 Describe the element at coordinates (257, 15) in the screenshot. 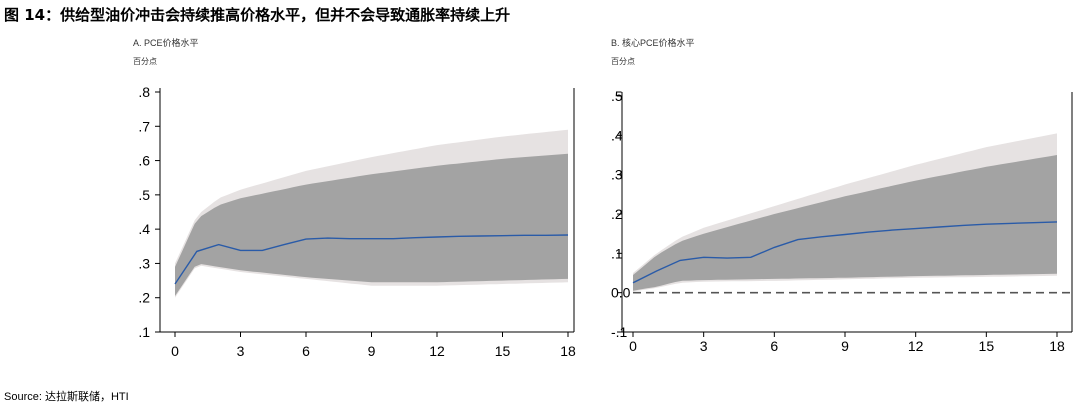

I see `figure-title: 图 14：供给型油价冲击会持续推高价格水平，但并不会导致通胀率持续上升` at that location.